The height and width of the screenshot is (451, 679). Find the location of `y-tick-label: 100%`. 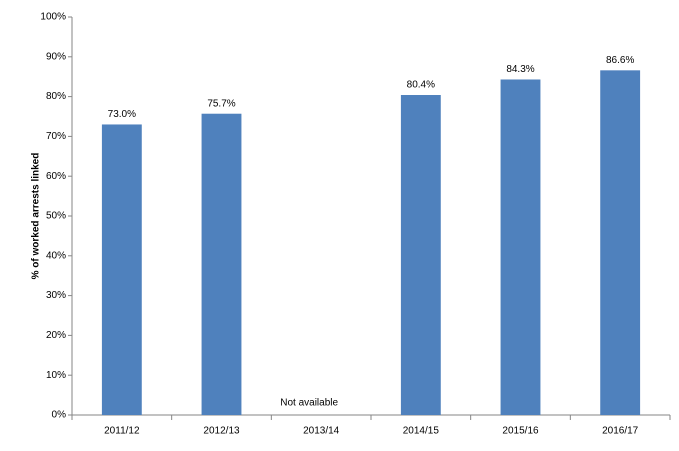

y-tick-label: 100% is located at coordinates (53, 17).